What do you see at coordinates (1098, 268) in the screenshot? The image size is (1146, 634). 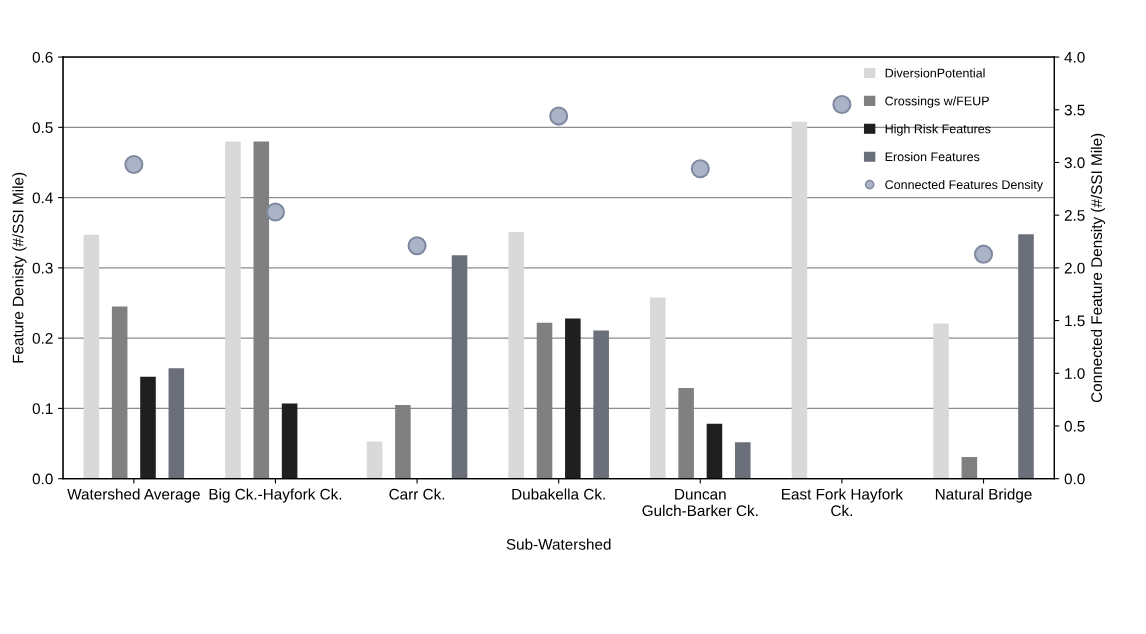 I see `y2-axis-title: Connected Feature Density (#/SSI Mile)` at bounding box center [1098, 268].